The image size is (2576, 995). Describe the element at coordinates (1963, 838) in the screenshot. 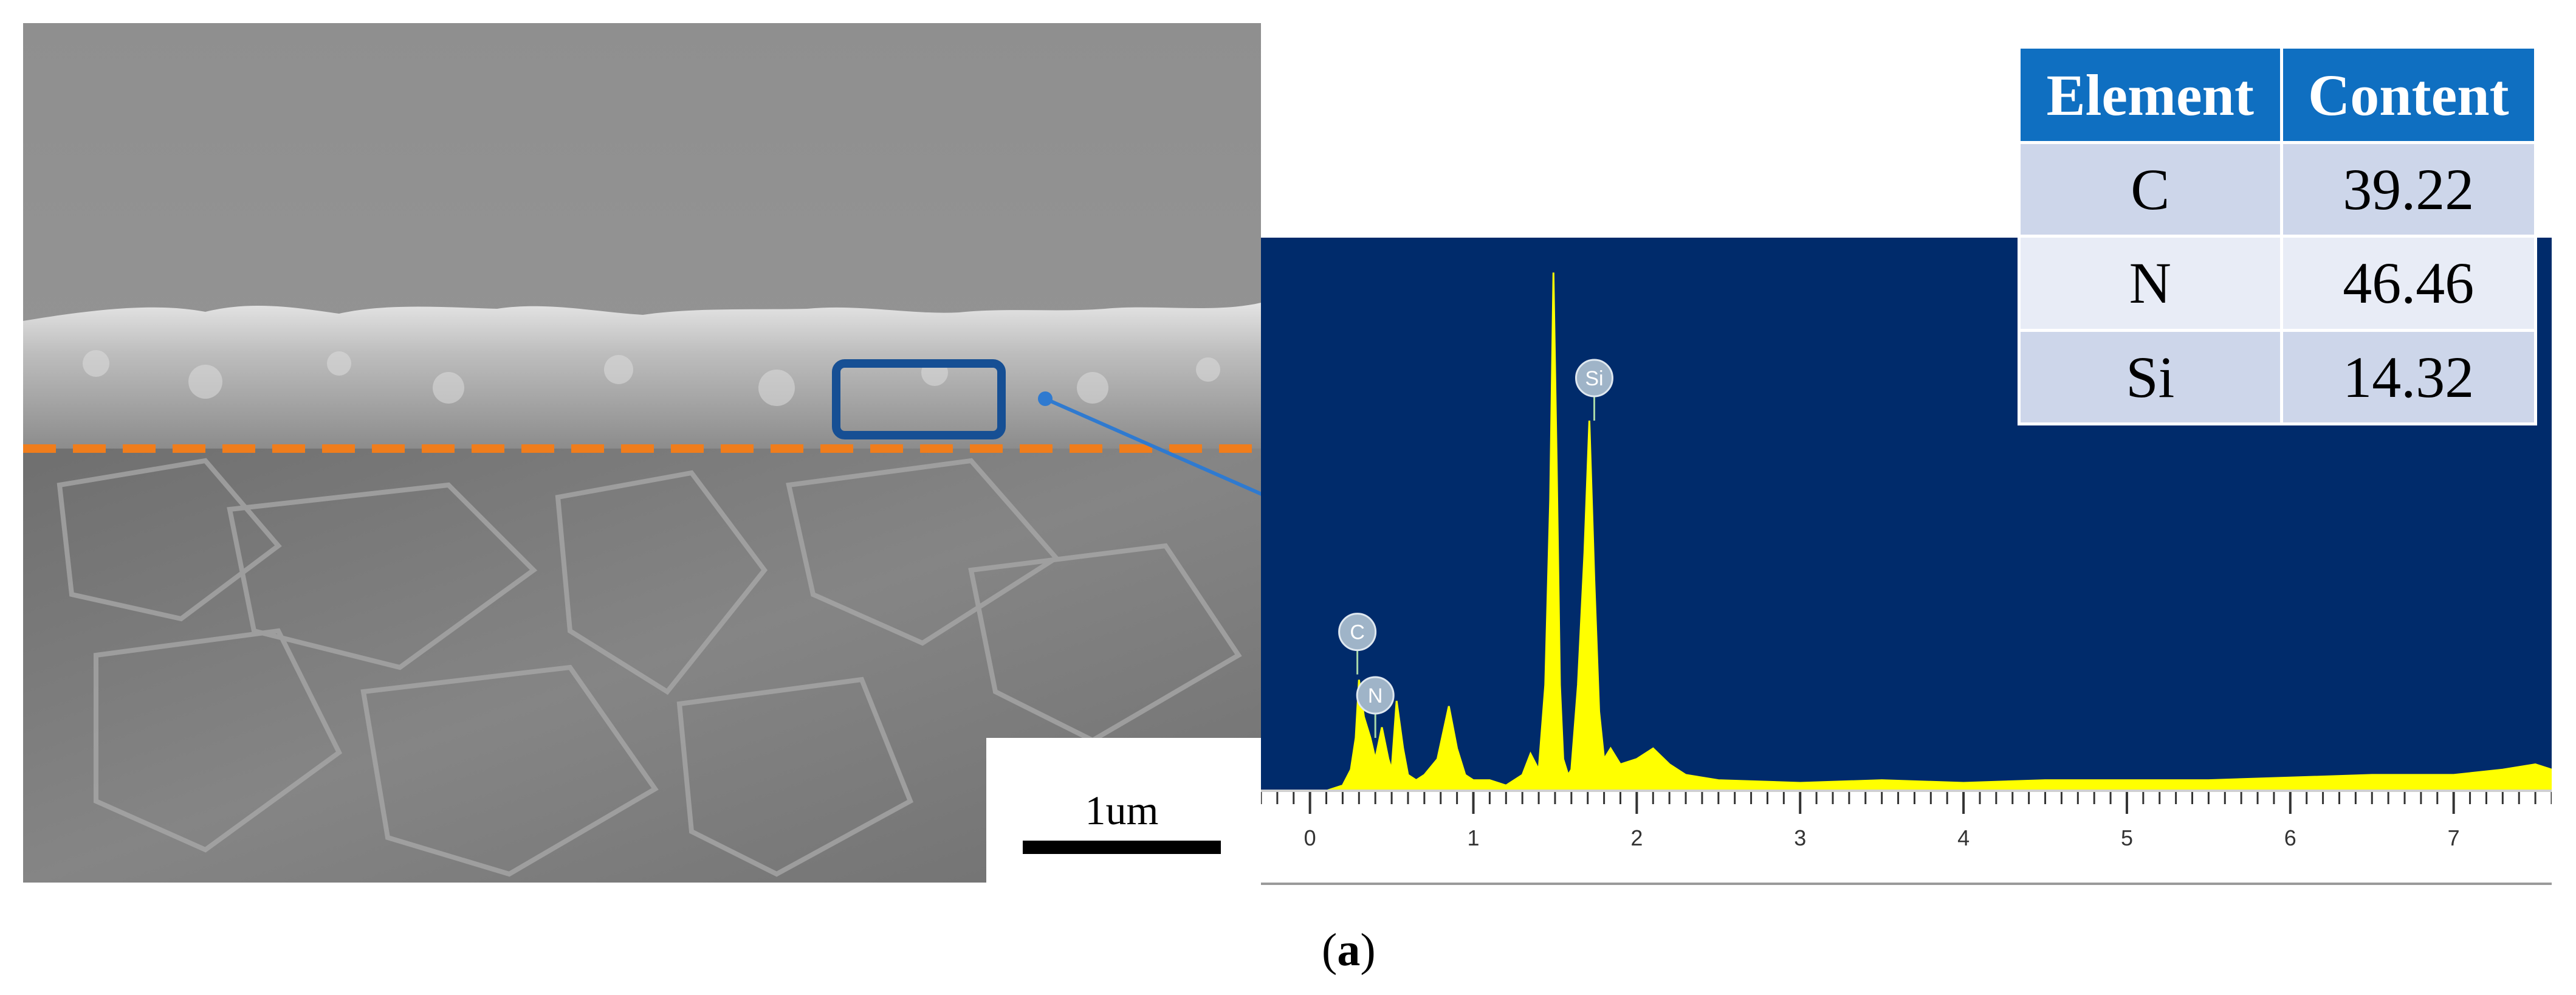

I see `x-tick-label: 4` at that location.